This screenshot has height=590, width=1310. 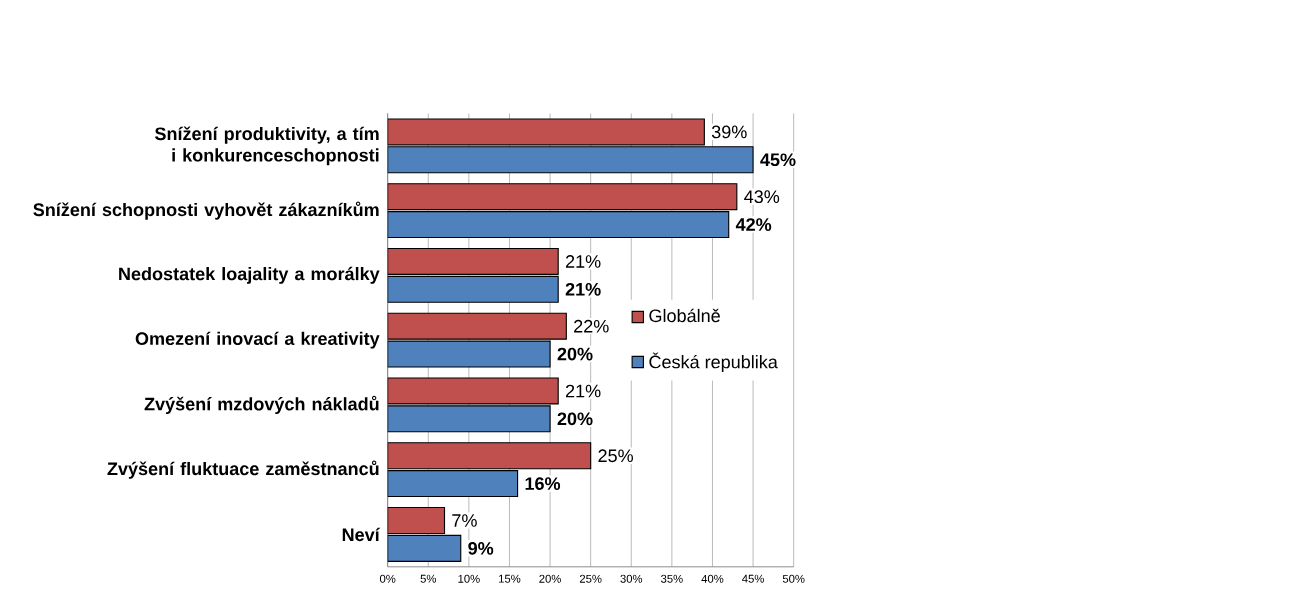 What do you see at coordinates (243, 469) in the screenshot?
I see `y-tick-label: Zvýšení fluktuace zaměstnanců` at bounding box center [243, 469].